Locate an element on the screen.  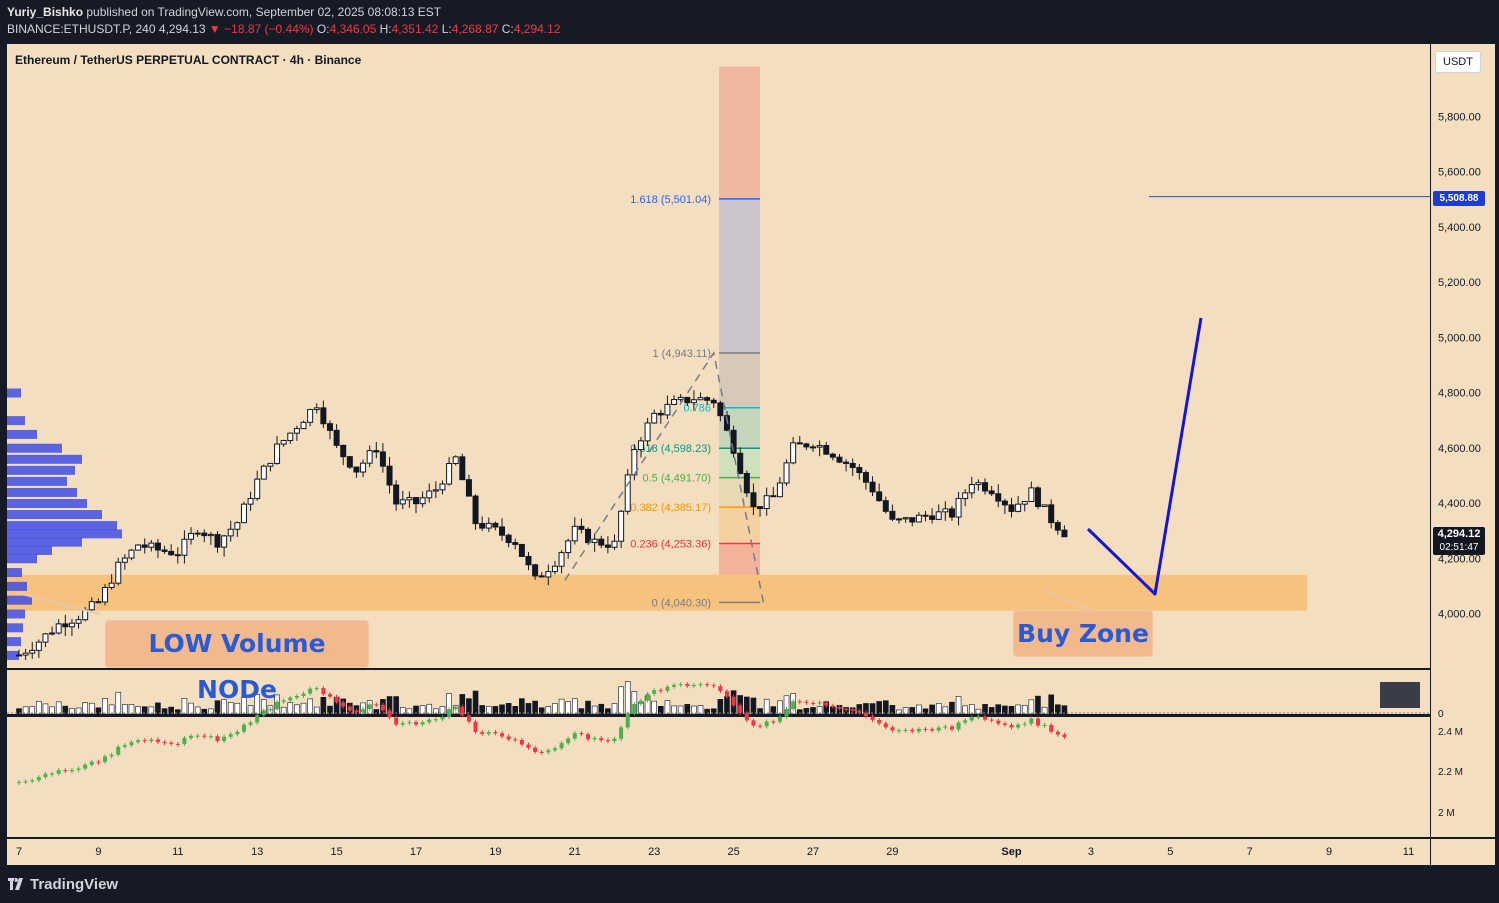
fib-label-1: 1 (4,943.11) is located at coordinates (681, 354).